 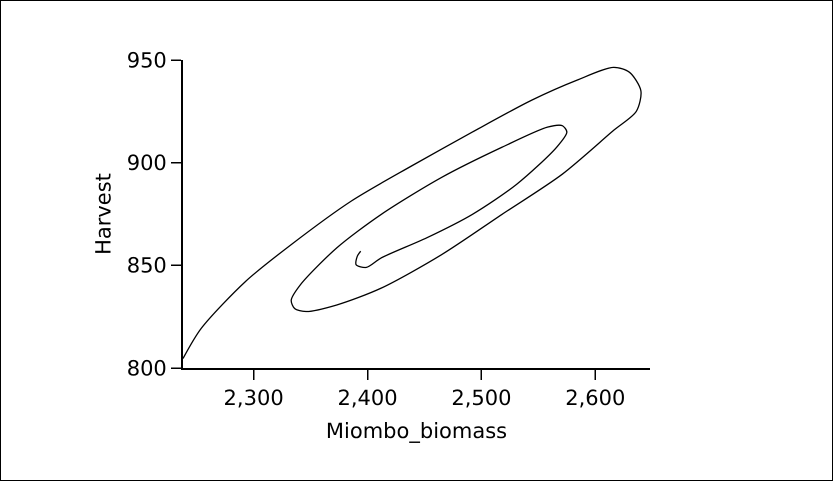 I want to click on x-axis-title: Miombo_biomass, so click(x=417, y=430).